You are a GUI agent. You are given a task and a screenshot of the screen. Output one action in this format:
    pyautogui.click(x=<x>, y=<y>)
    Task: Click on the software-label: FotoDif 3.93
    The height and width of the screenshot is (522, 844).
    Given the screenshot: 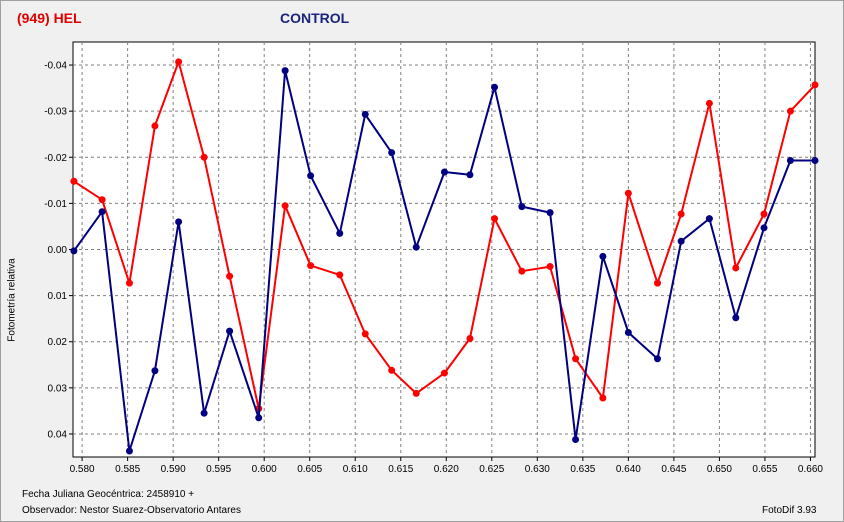 What is the action you would take?
    pyautogui.click(x=789, y=510)
    